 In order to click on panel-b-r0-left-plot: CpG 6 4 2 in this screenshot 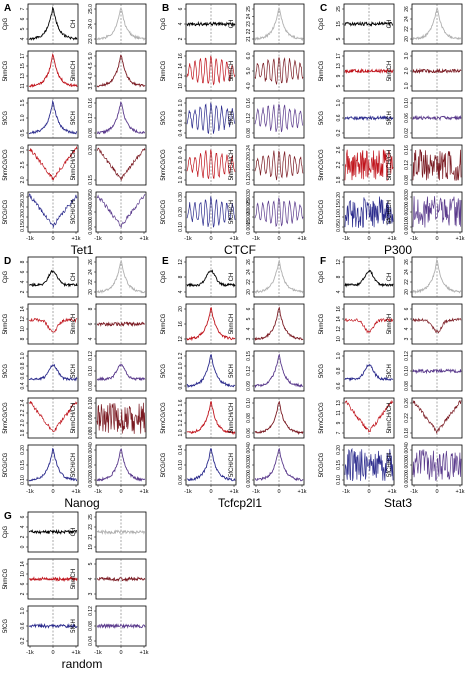, I will do `click(199, 24)`.